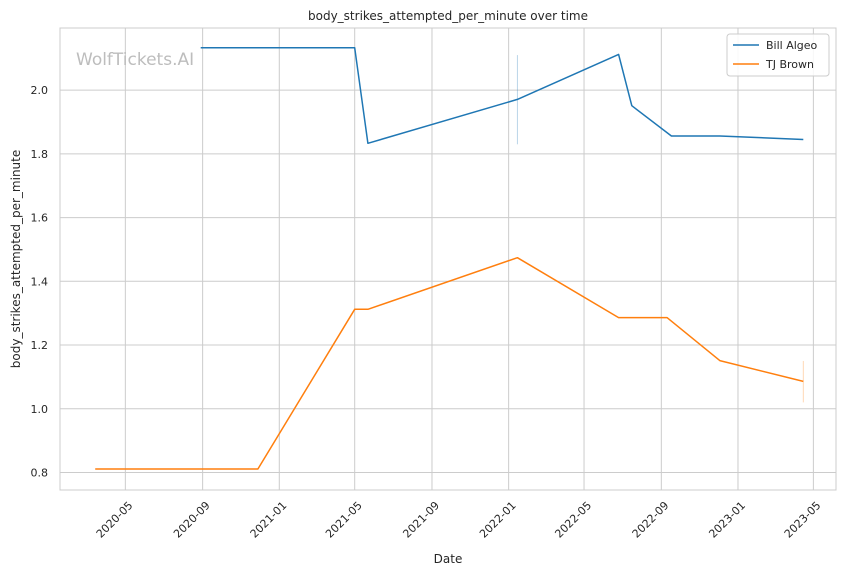  I want to click on x-tick-label: 2021-05, so click(344, 520).